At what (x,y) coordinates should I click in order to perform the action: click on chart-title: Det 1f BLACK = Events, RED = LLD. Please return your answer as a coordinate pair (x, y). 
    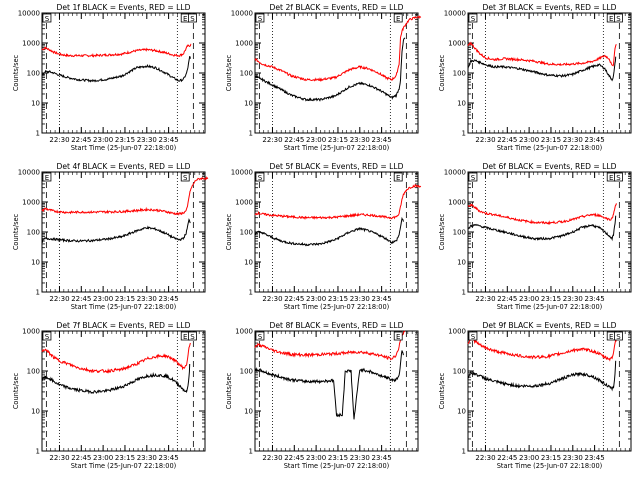
    Looking at the image, I should click on (124, 7).